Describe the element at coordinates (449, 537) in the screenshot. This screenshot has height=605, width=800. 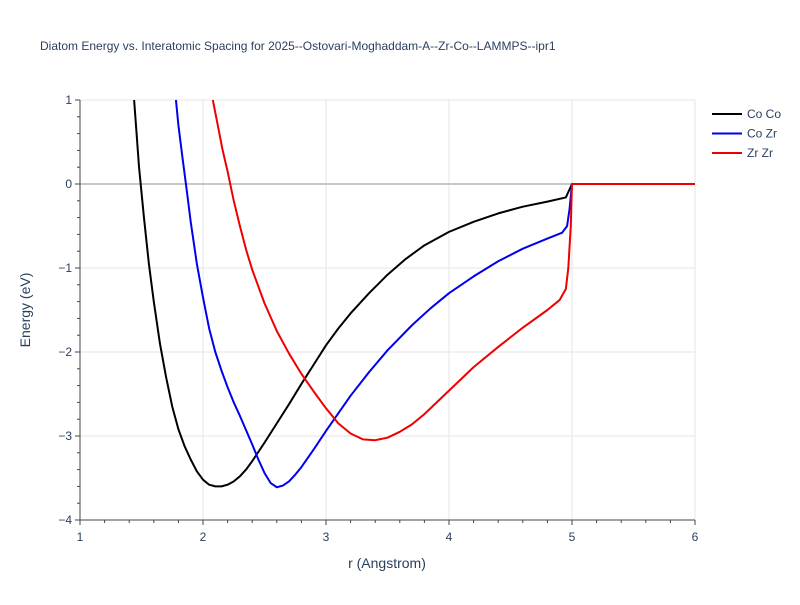
I see `x-tick-label: 4` at that location.